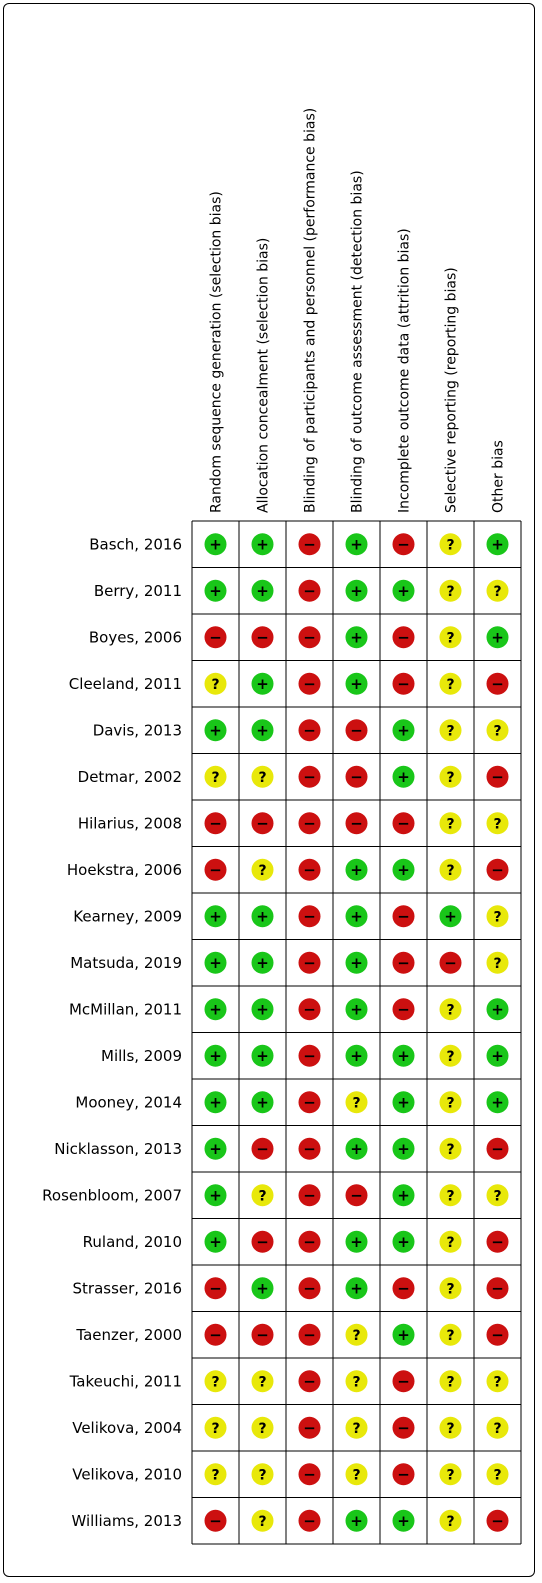 This screenshot has width=542, height=1583. I want to click on study-label: Velikova, 2004, so click(127, 1428).